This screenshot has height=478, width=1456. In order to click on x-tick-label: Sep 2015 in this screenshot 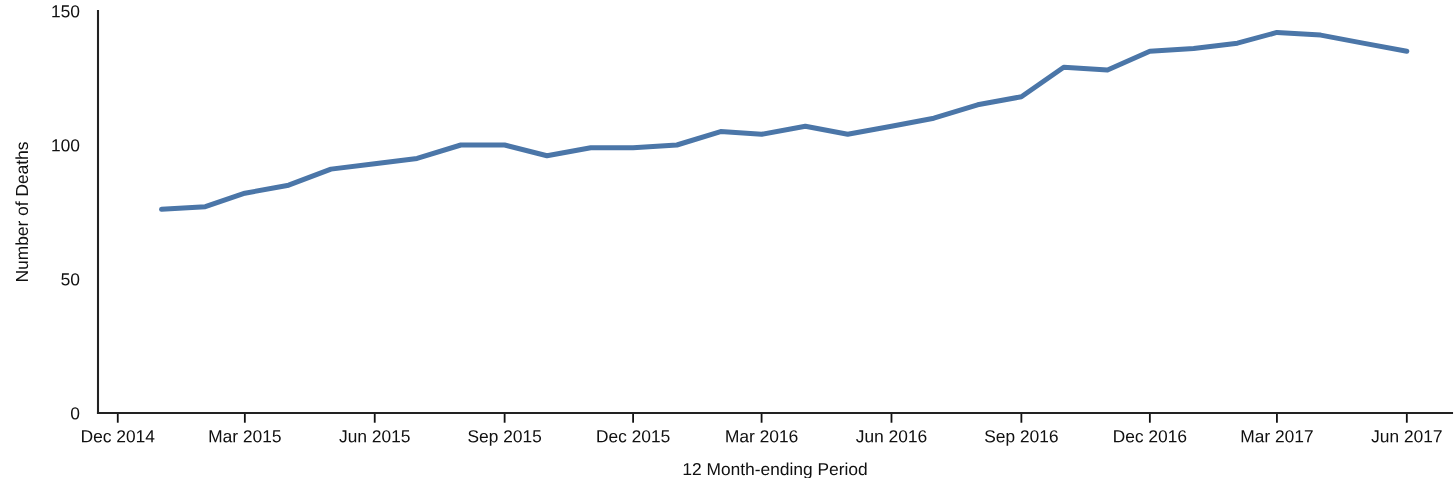, I will do `click(505, 438)`.